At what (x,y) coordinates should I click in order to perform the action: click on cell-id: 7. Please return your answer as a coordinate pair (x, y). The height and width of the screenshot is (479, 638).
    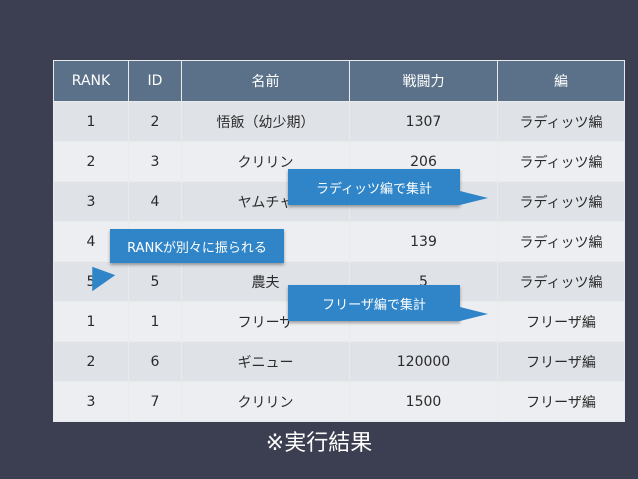
    Looking at the image, I should click on (155, 401).